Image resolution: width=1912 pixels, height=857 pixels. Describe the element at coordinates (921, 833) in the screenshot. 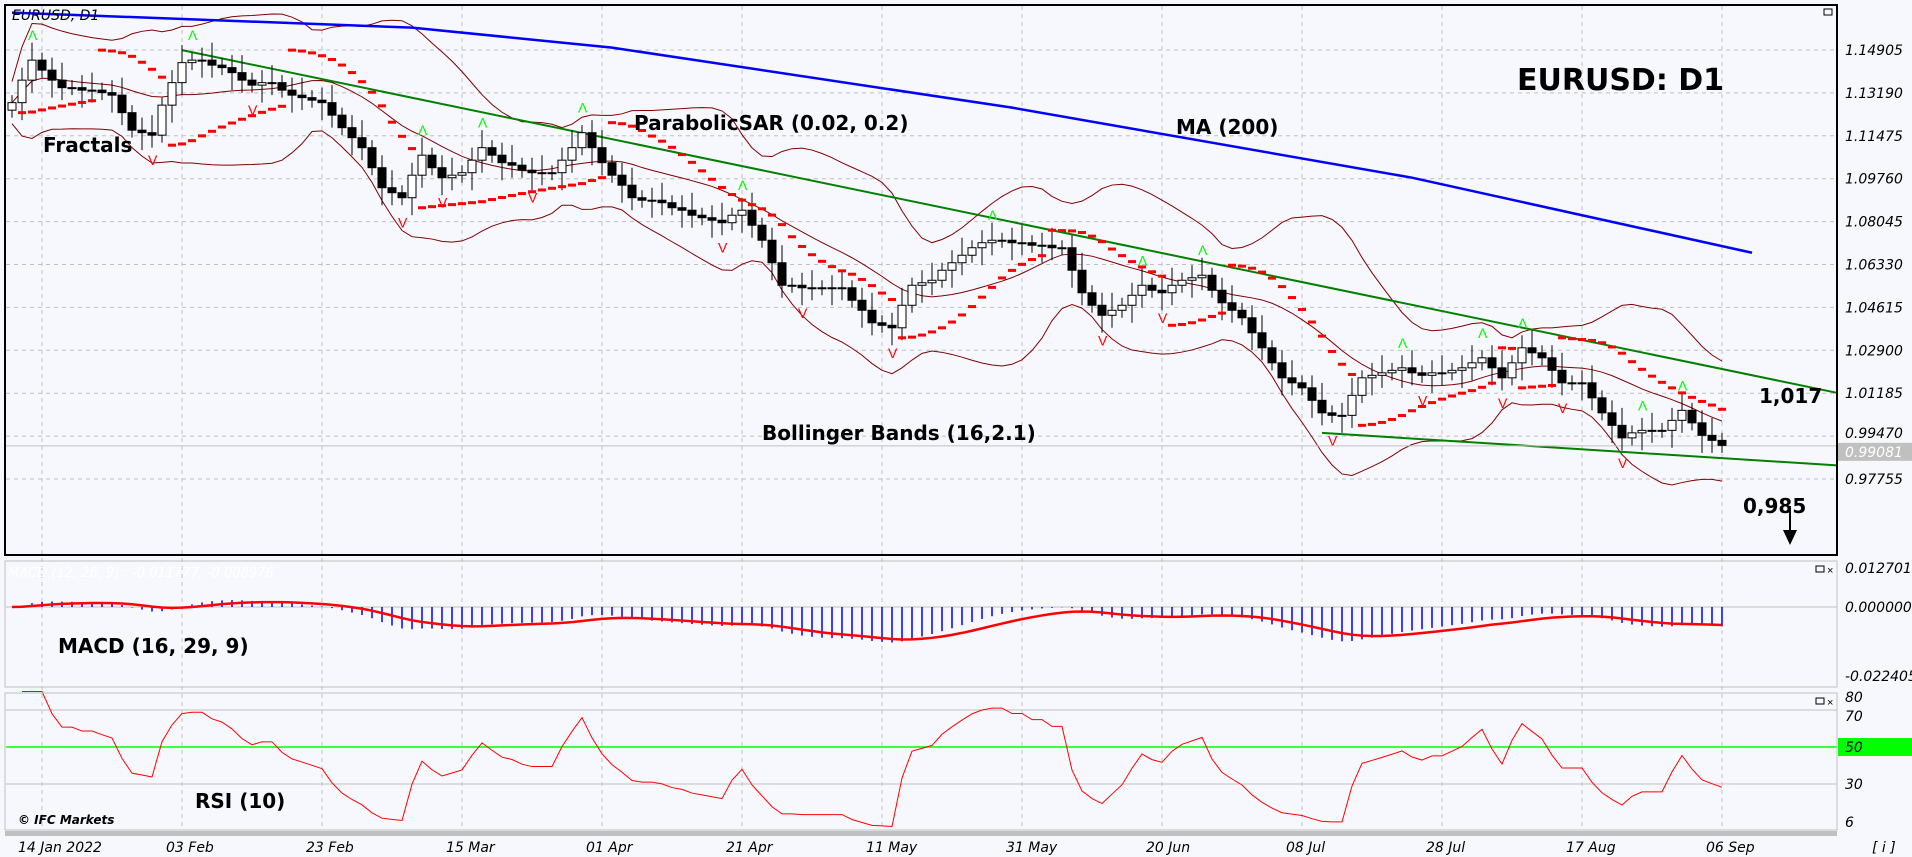

I see `horizontal-scrollbar` at that location.